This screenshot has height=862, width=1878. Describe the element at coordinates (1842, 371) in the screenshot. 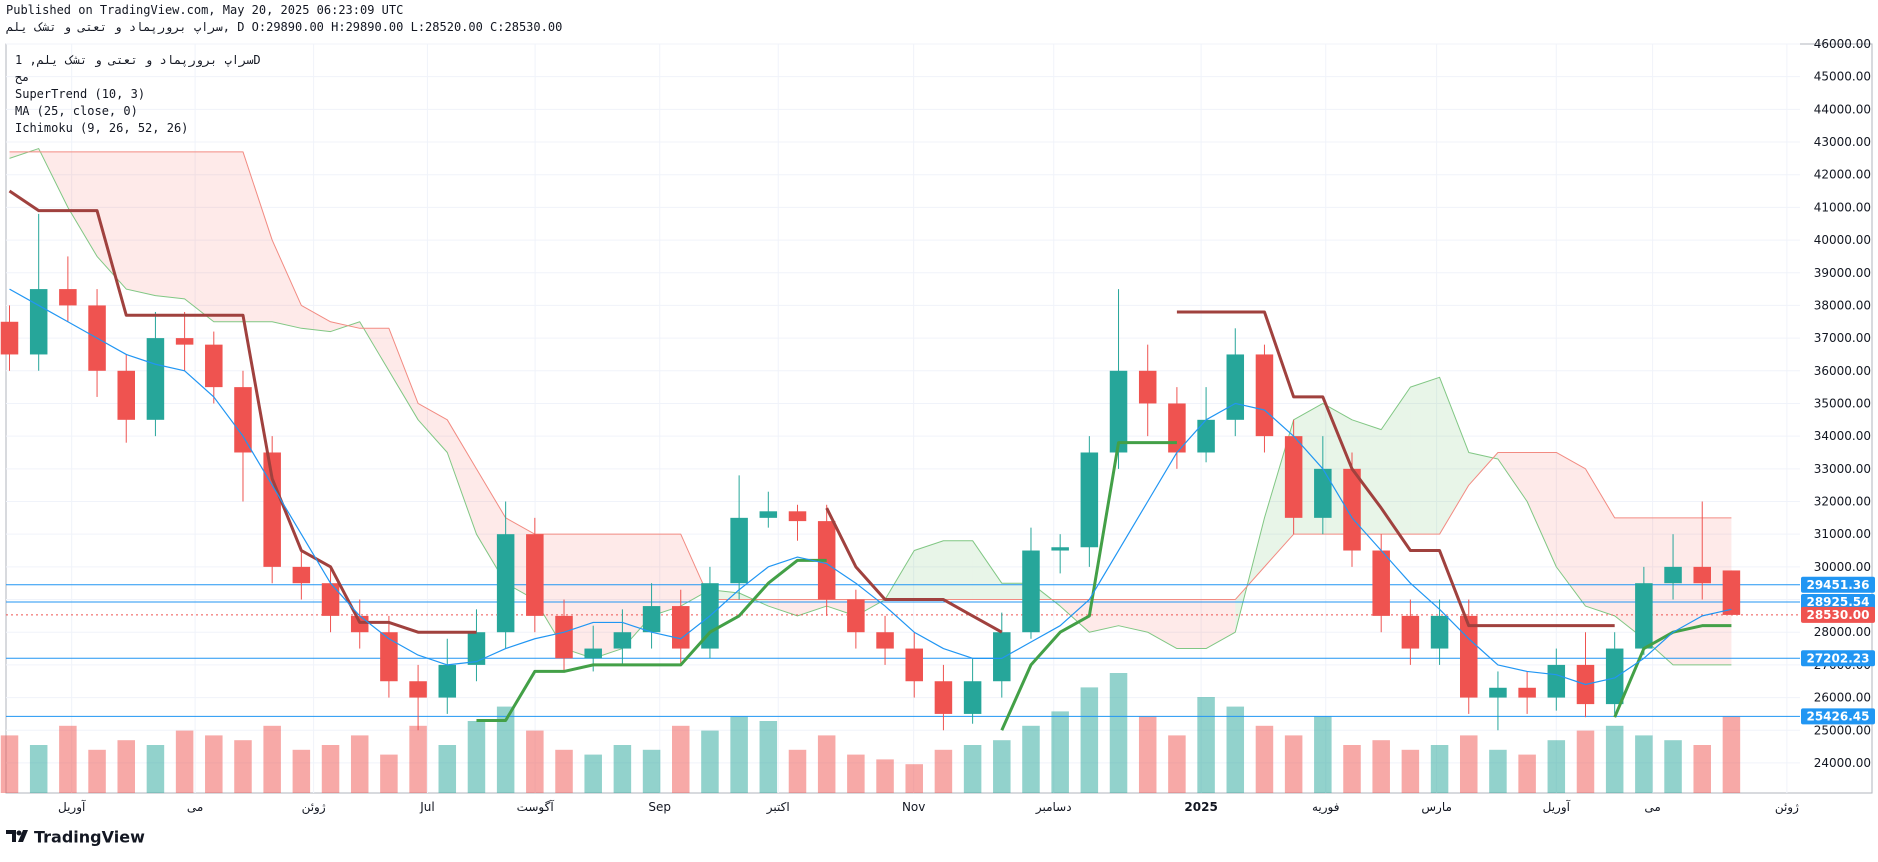

I see `y-tick-label: 36000.00` at that location.